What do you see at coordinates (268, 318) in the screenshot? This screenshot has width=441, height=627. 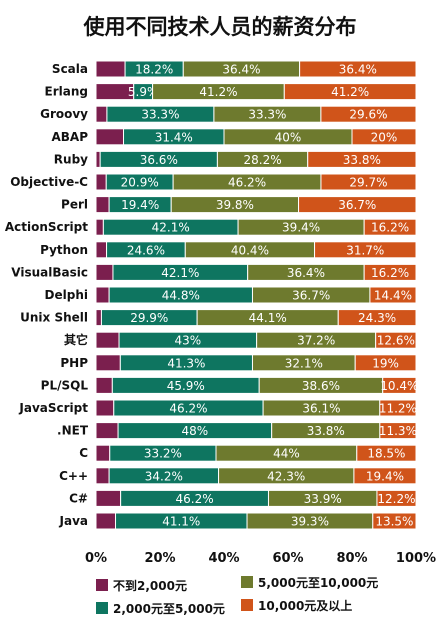 I see `data-label: 44.1%` at bounding box center [268, 318].